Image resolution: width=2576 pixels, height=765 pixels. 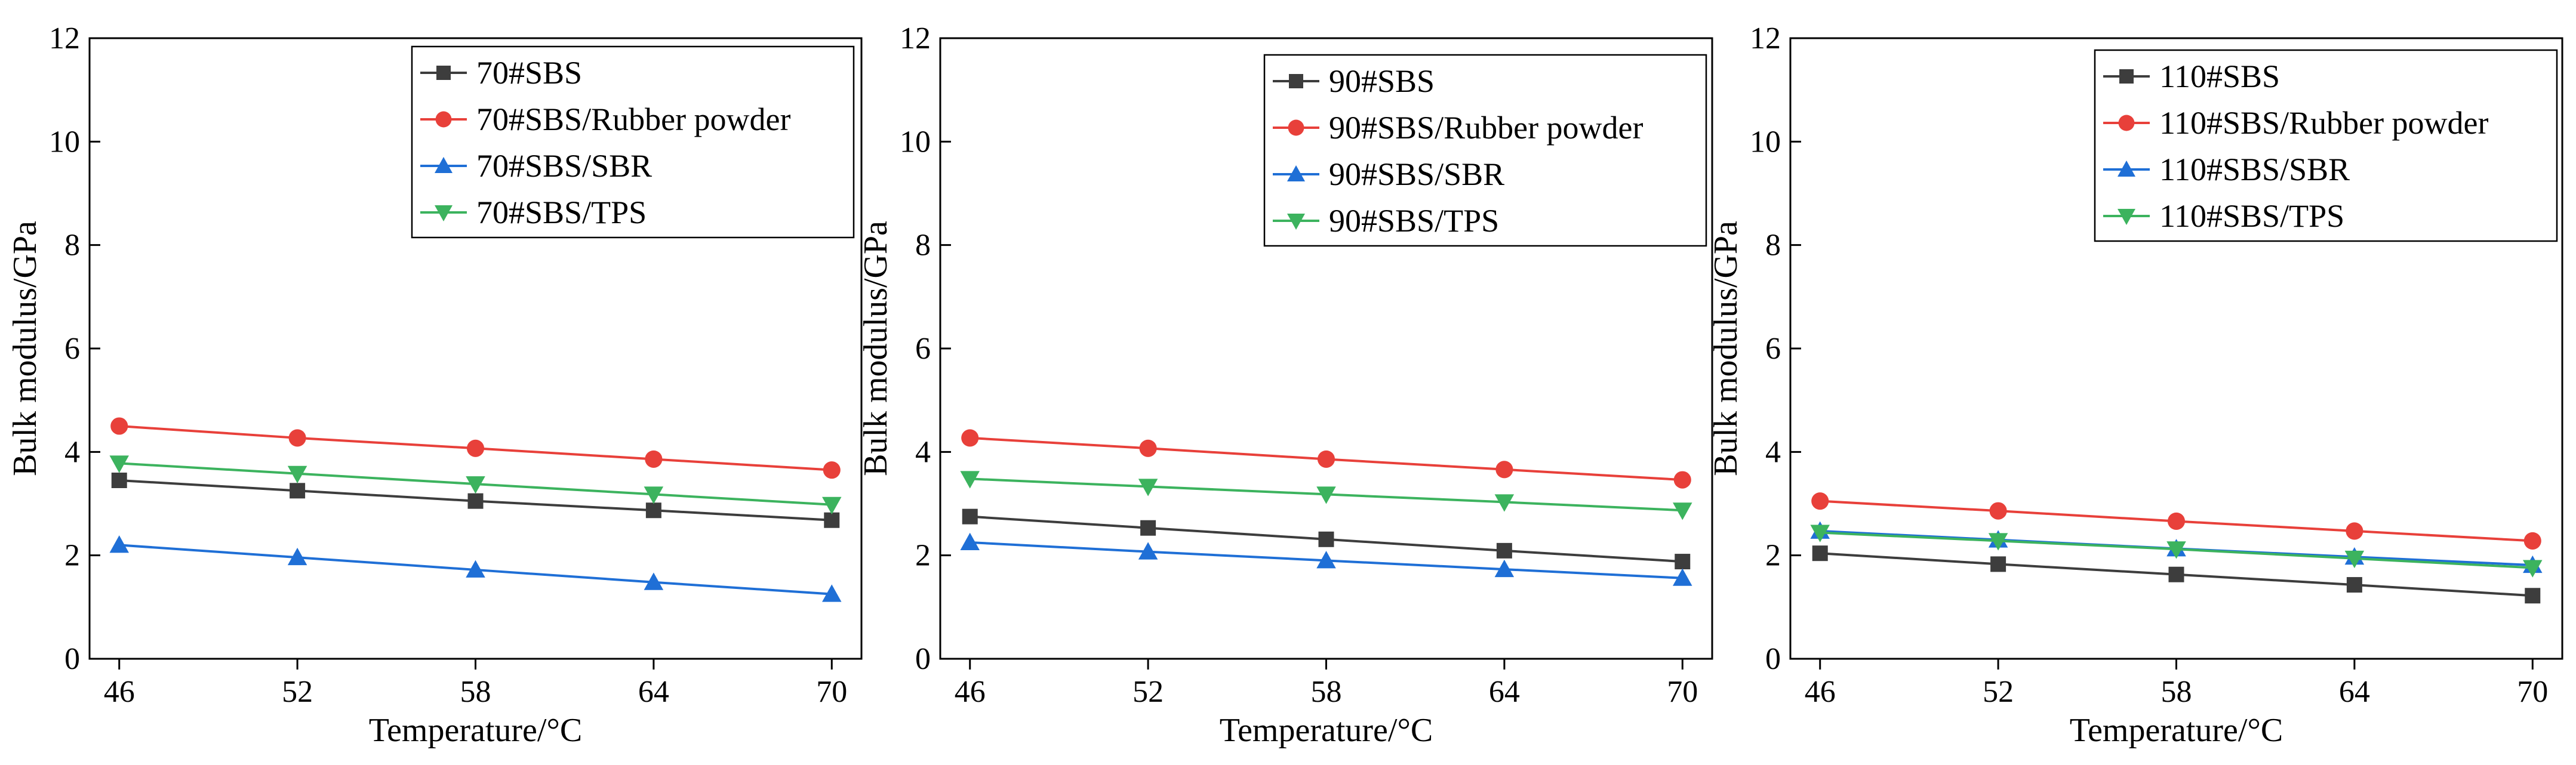 I want to click on y-axis-title: Bulk modulus/GPa, so click(x=1725, y=348).